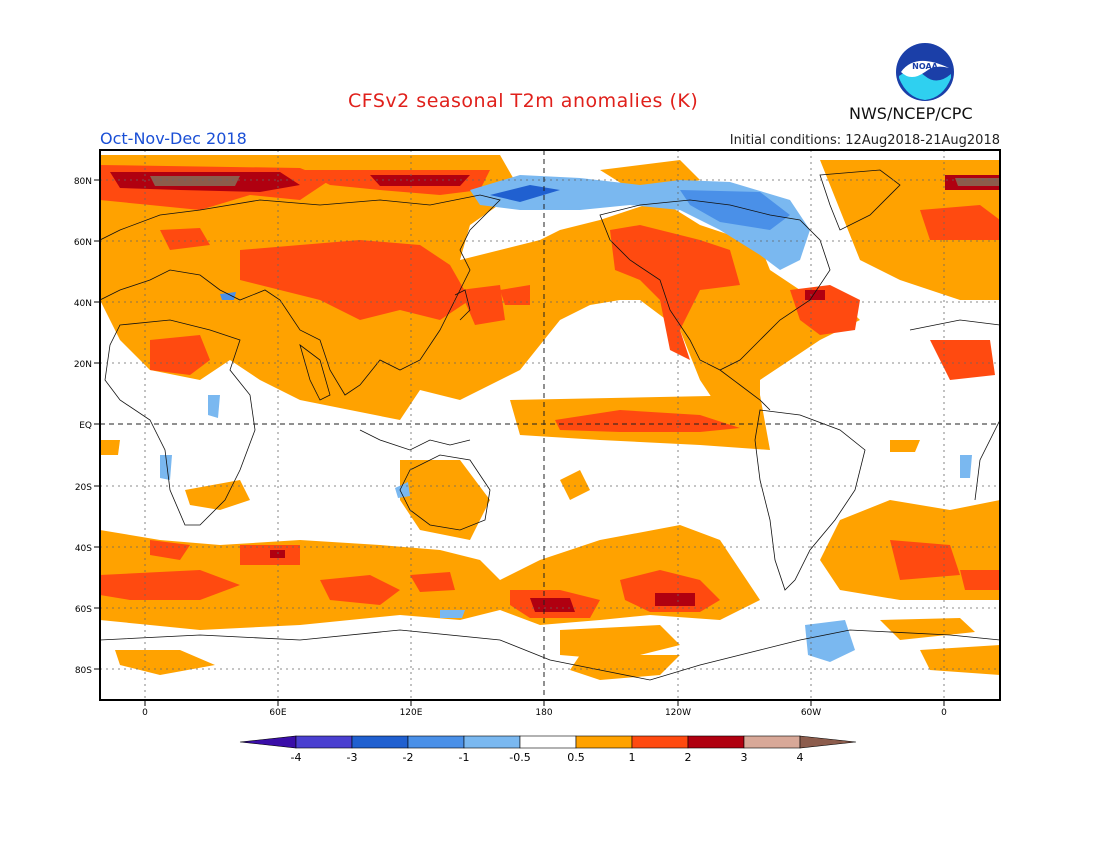 The width and height of the screenshot is (1100, 850). Describe the element at coordinates (864, 140) in the screenshot. I see `initial-conditions-label: Initial conditions: 12Aug2018-21Aug2018` at that location.